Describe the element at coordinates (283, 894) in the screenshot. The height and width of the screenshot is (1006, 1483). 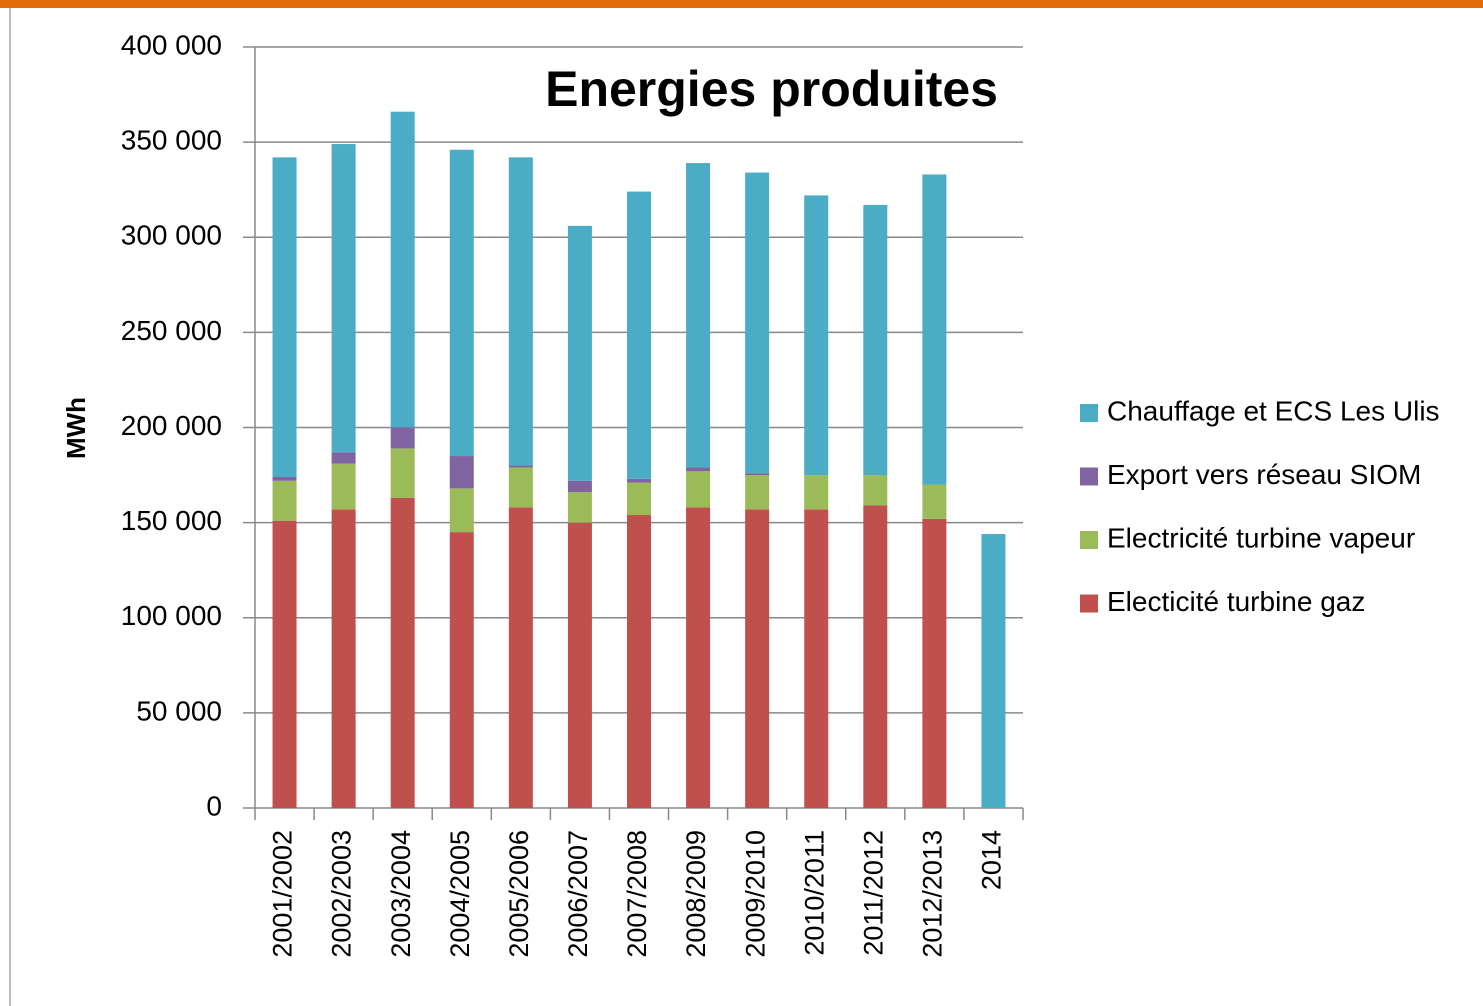
I see `x-tick-label: 2001/2002` at that location.